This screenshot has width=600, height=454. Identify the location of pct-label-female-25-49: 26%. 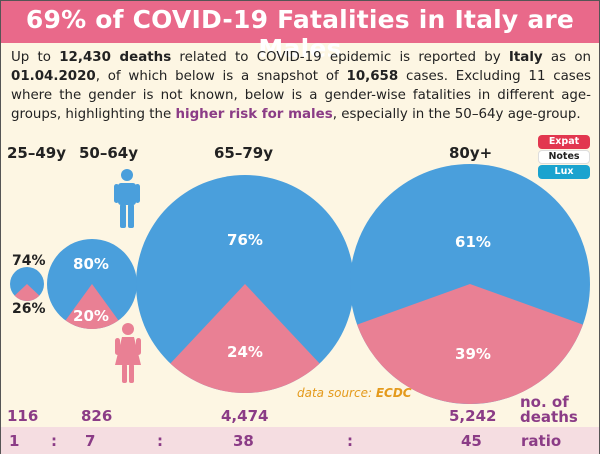
(29, 309).